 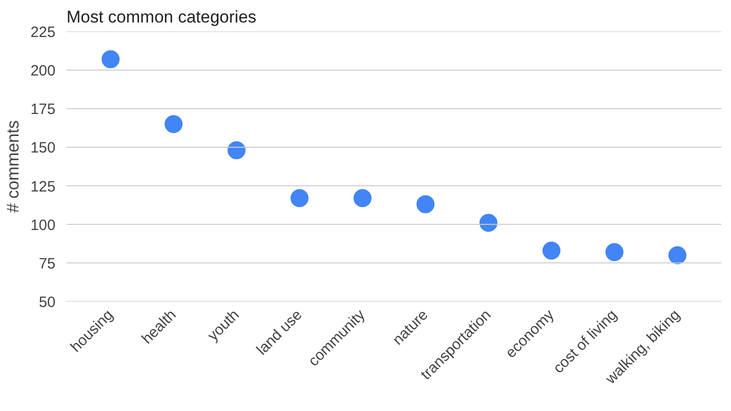 What do you see at coordinates (43, 71) in the screenshot?
I see `y-tick-label: 200` at bounding box center [43, 71].